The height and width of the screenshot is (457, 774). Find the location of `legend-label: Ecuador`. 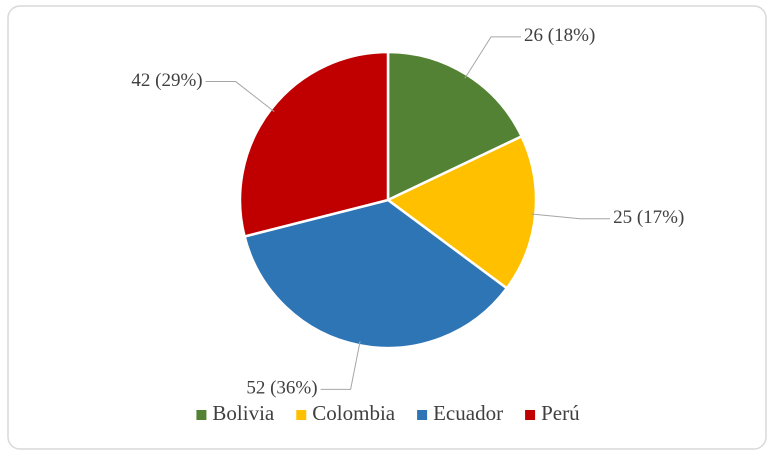

legend-label: Ecuador is located at coordinates (468, 413).